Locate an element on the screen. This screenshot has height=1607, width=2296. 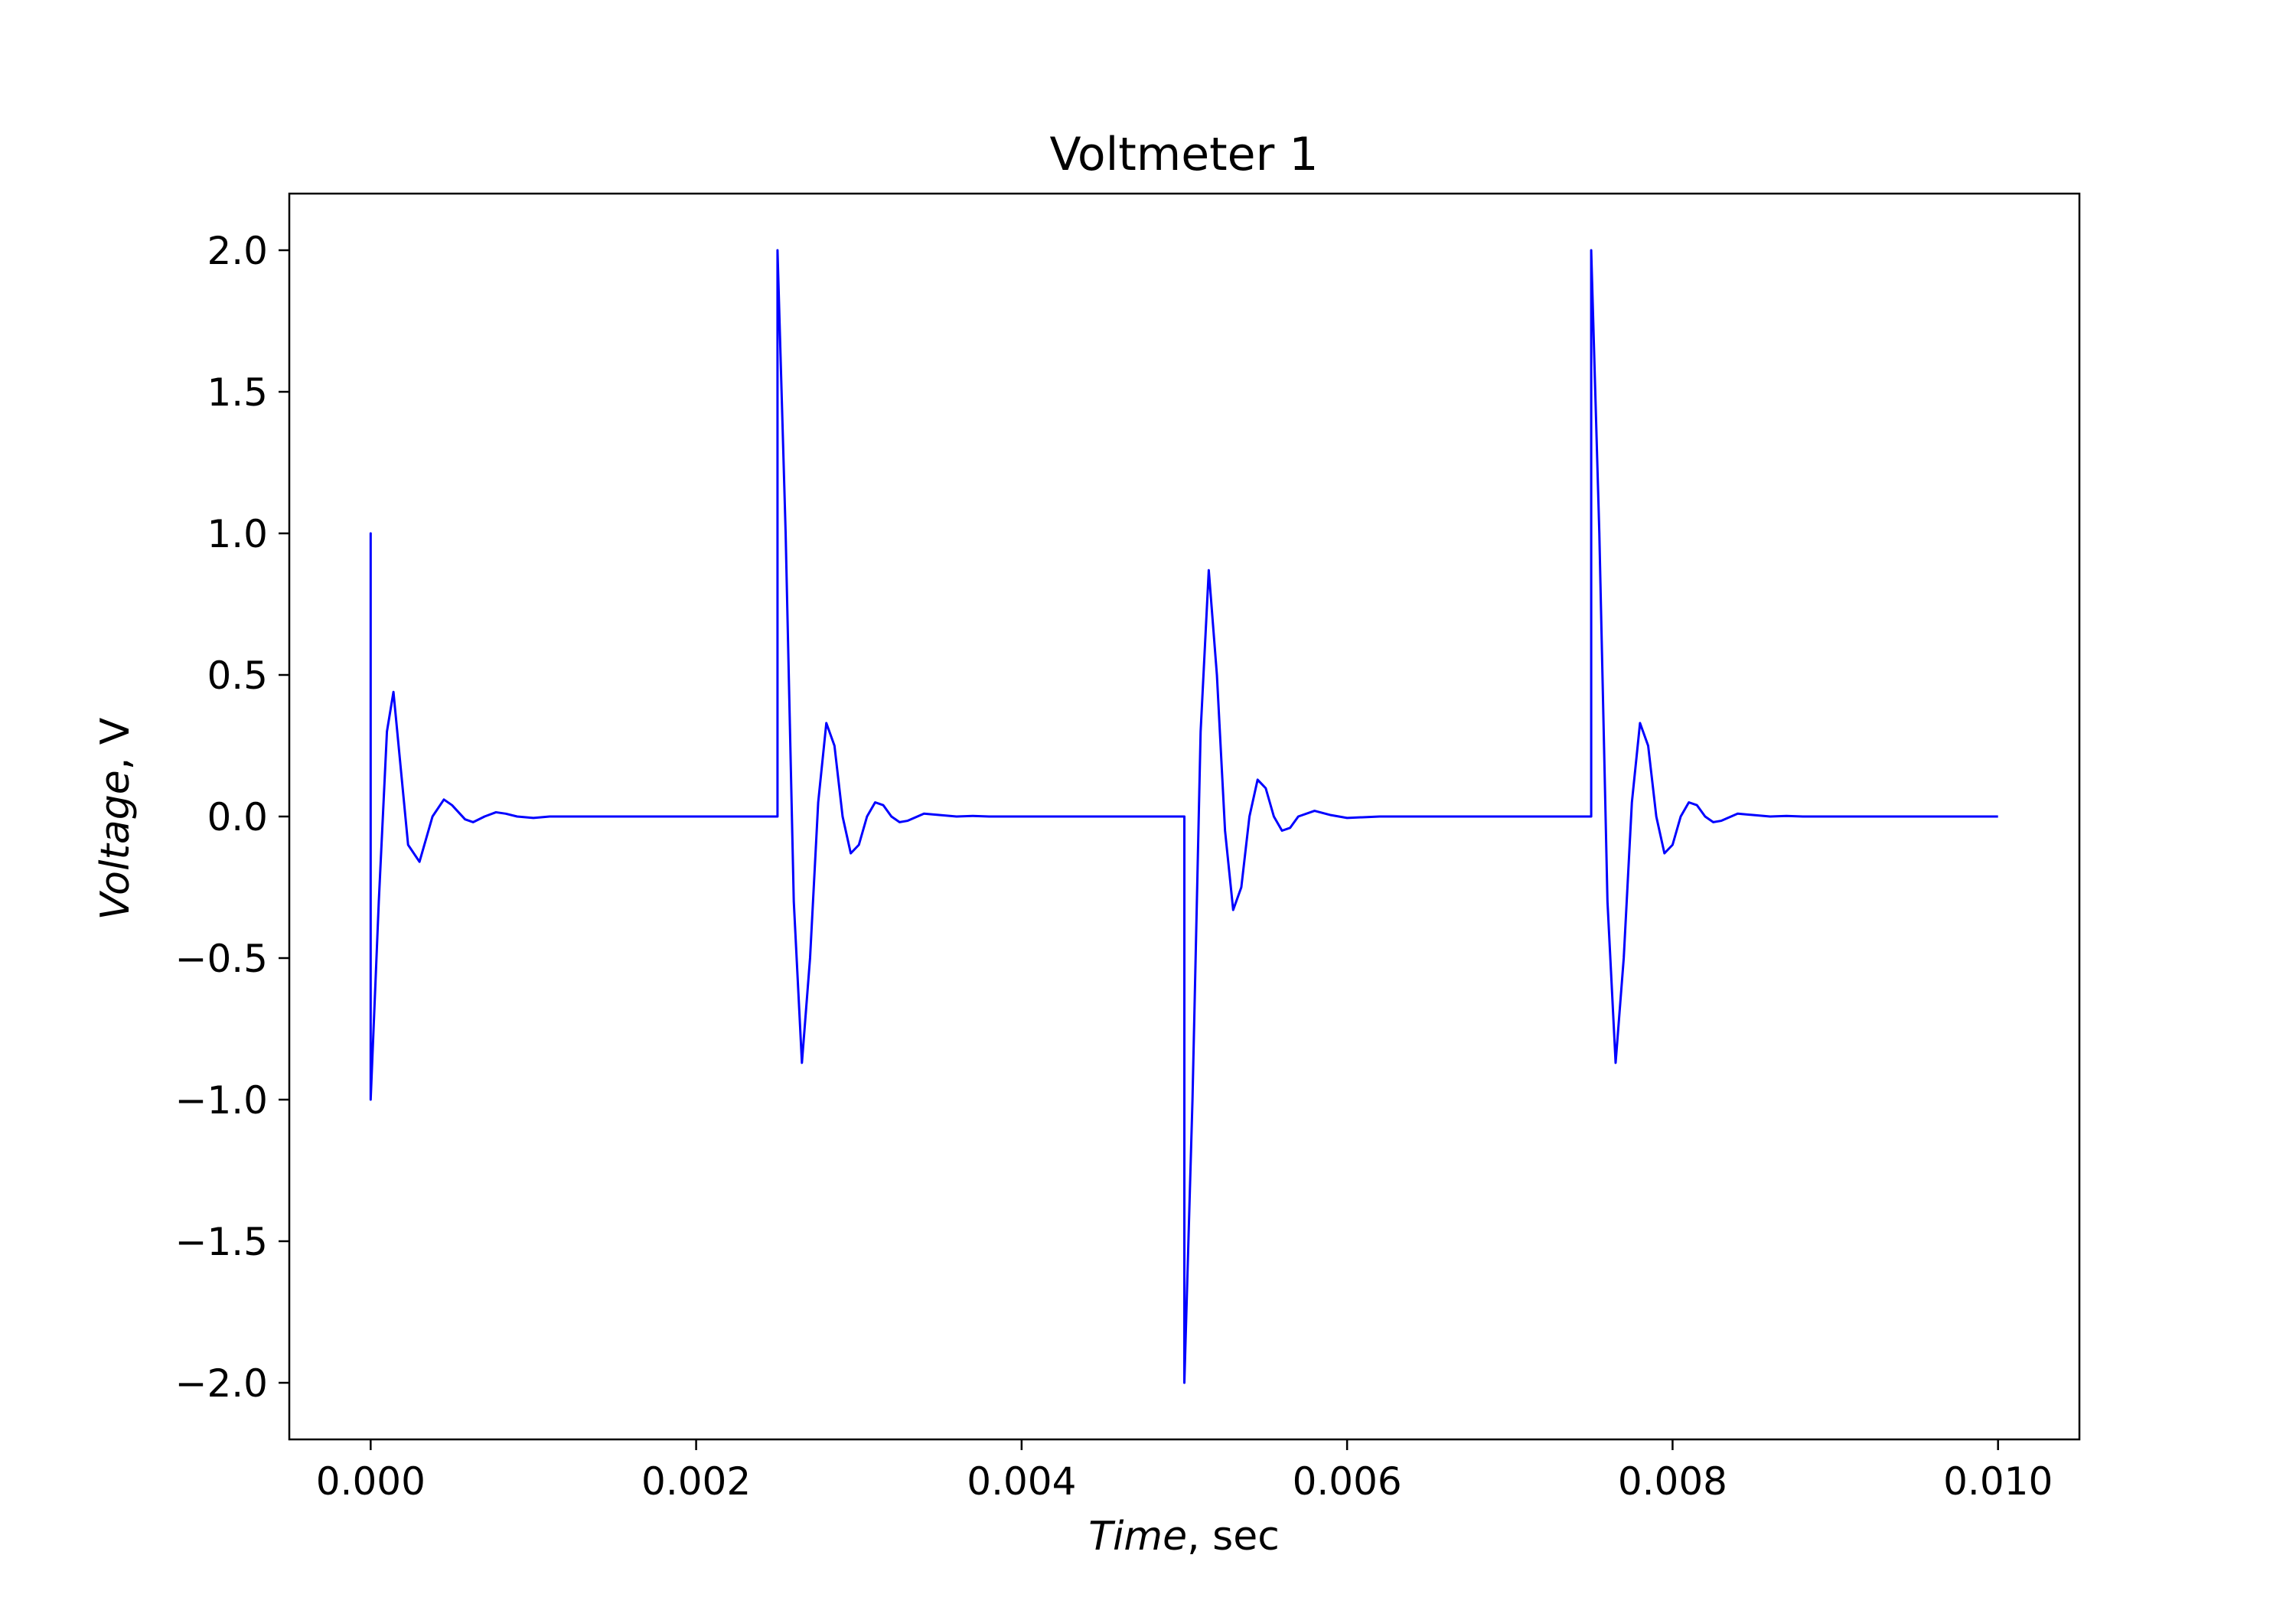
x-axis-label-unit: , sec is located at coordinates (1233, 1537).